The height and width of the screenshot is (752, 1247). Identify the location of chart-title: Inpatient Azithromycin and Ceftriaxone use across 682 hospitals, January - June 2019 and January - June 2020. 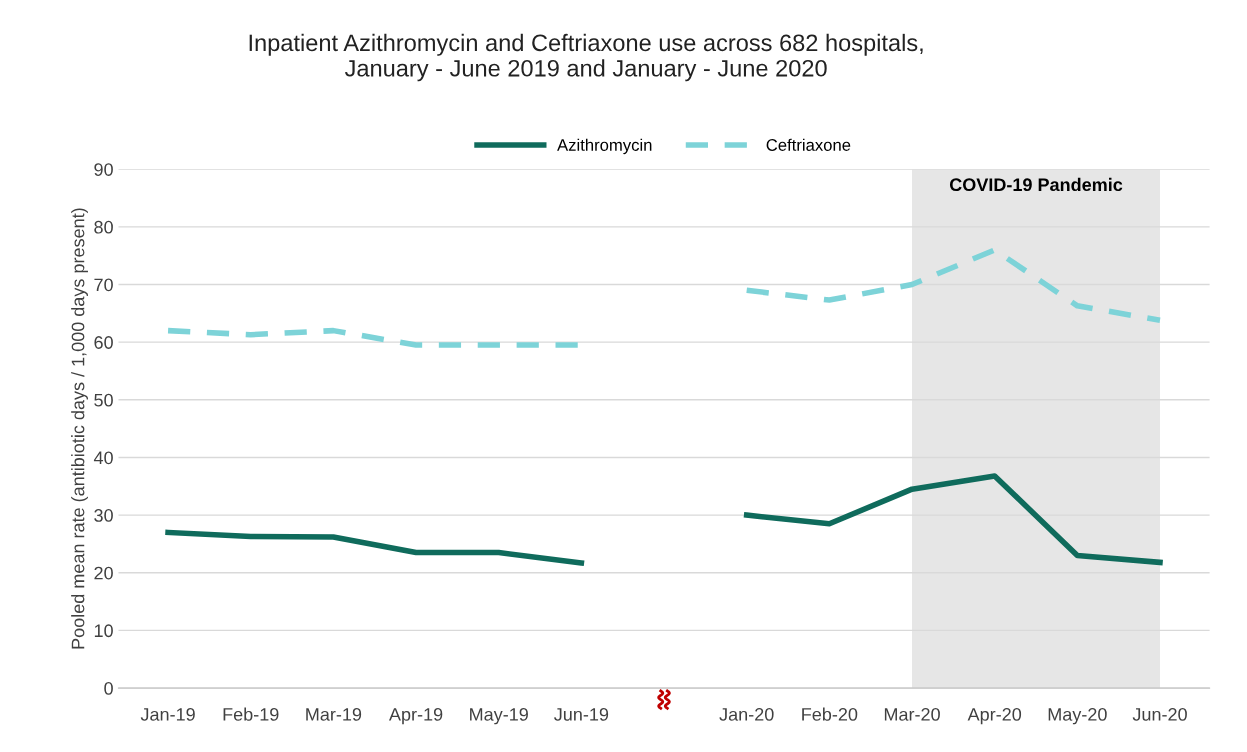
(586, 57).